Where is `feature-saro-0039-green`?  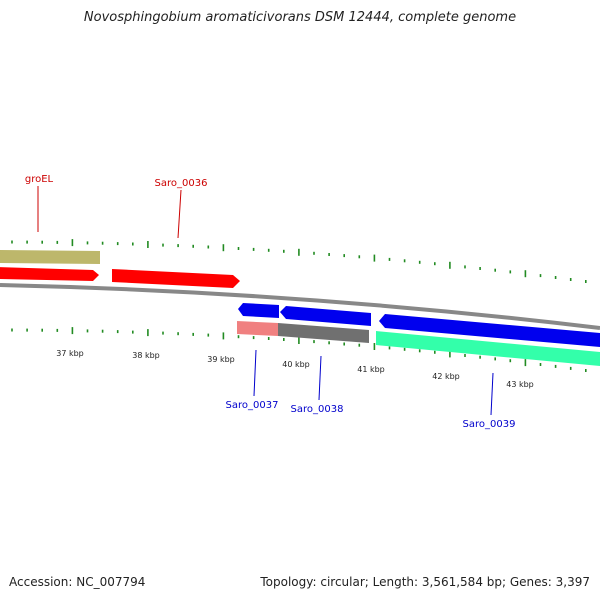 feature-saro-0039-green is located at coordinates (488, 348).